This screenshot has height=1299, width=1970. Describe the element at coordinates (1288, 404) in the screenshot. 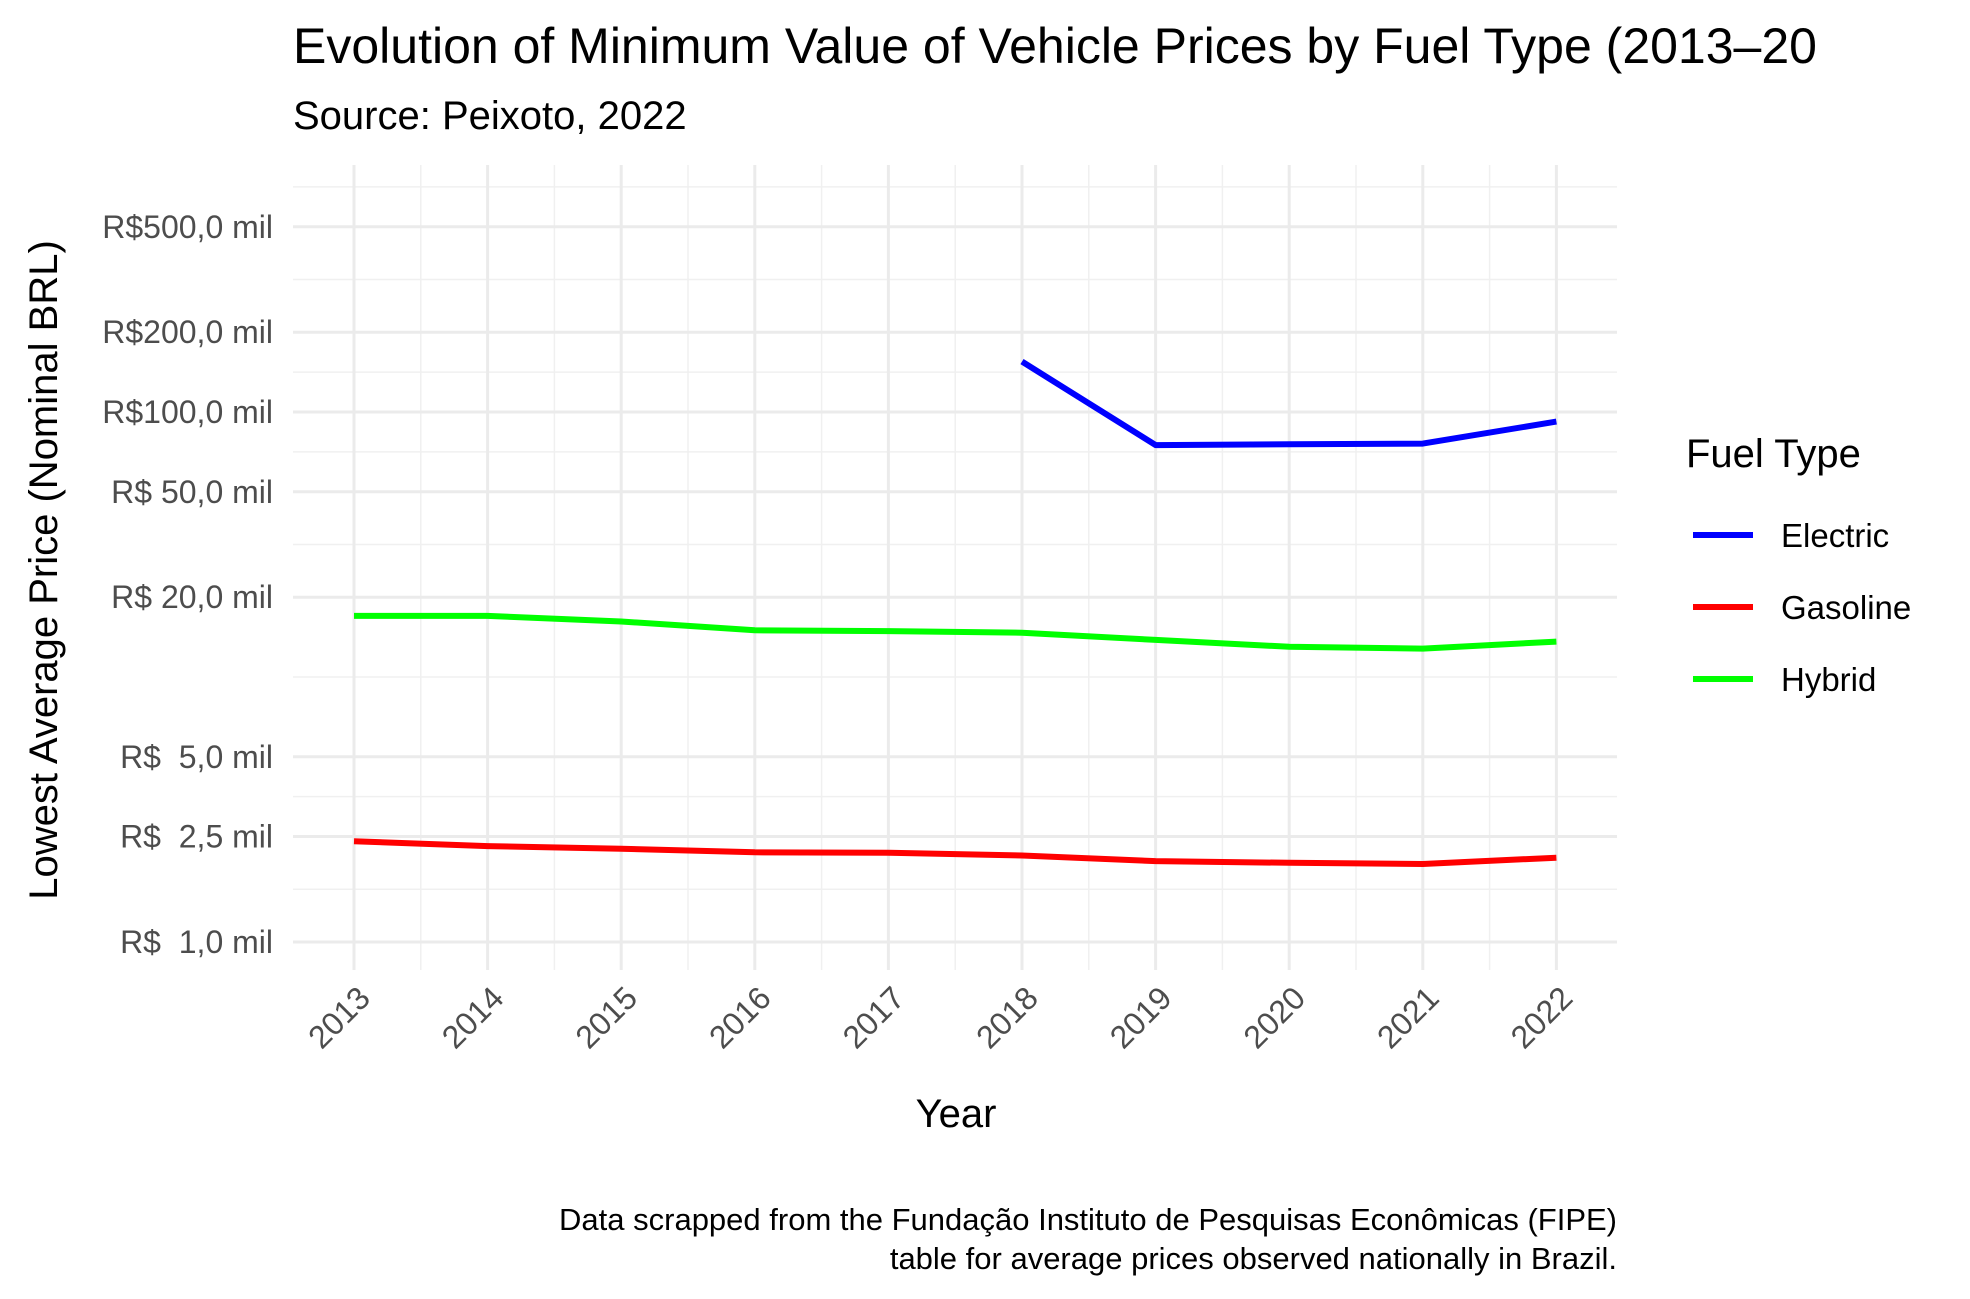

I see `series-line-electric` at that location.